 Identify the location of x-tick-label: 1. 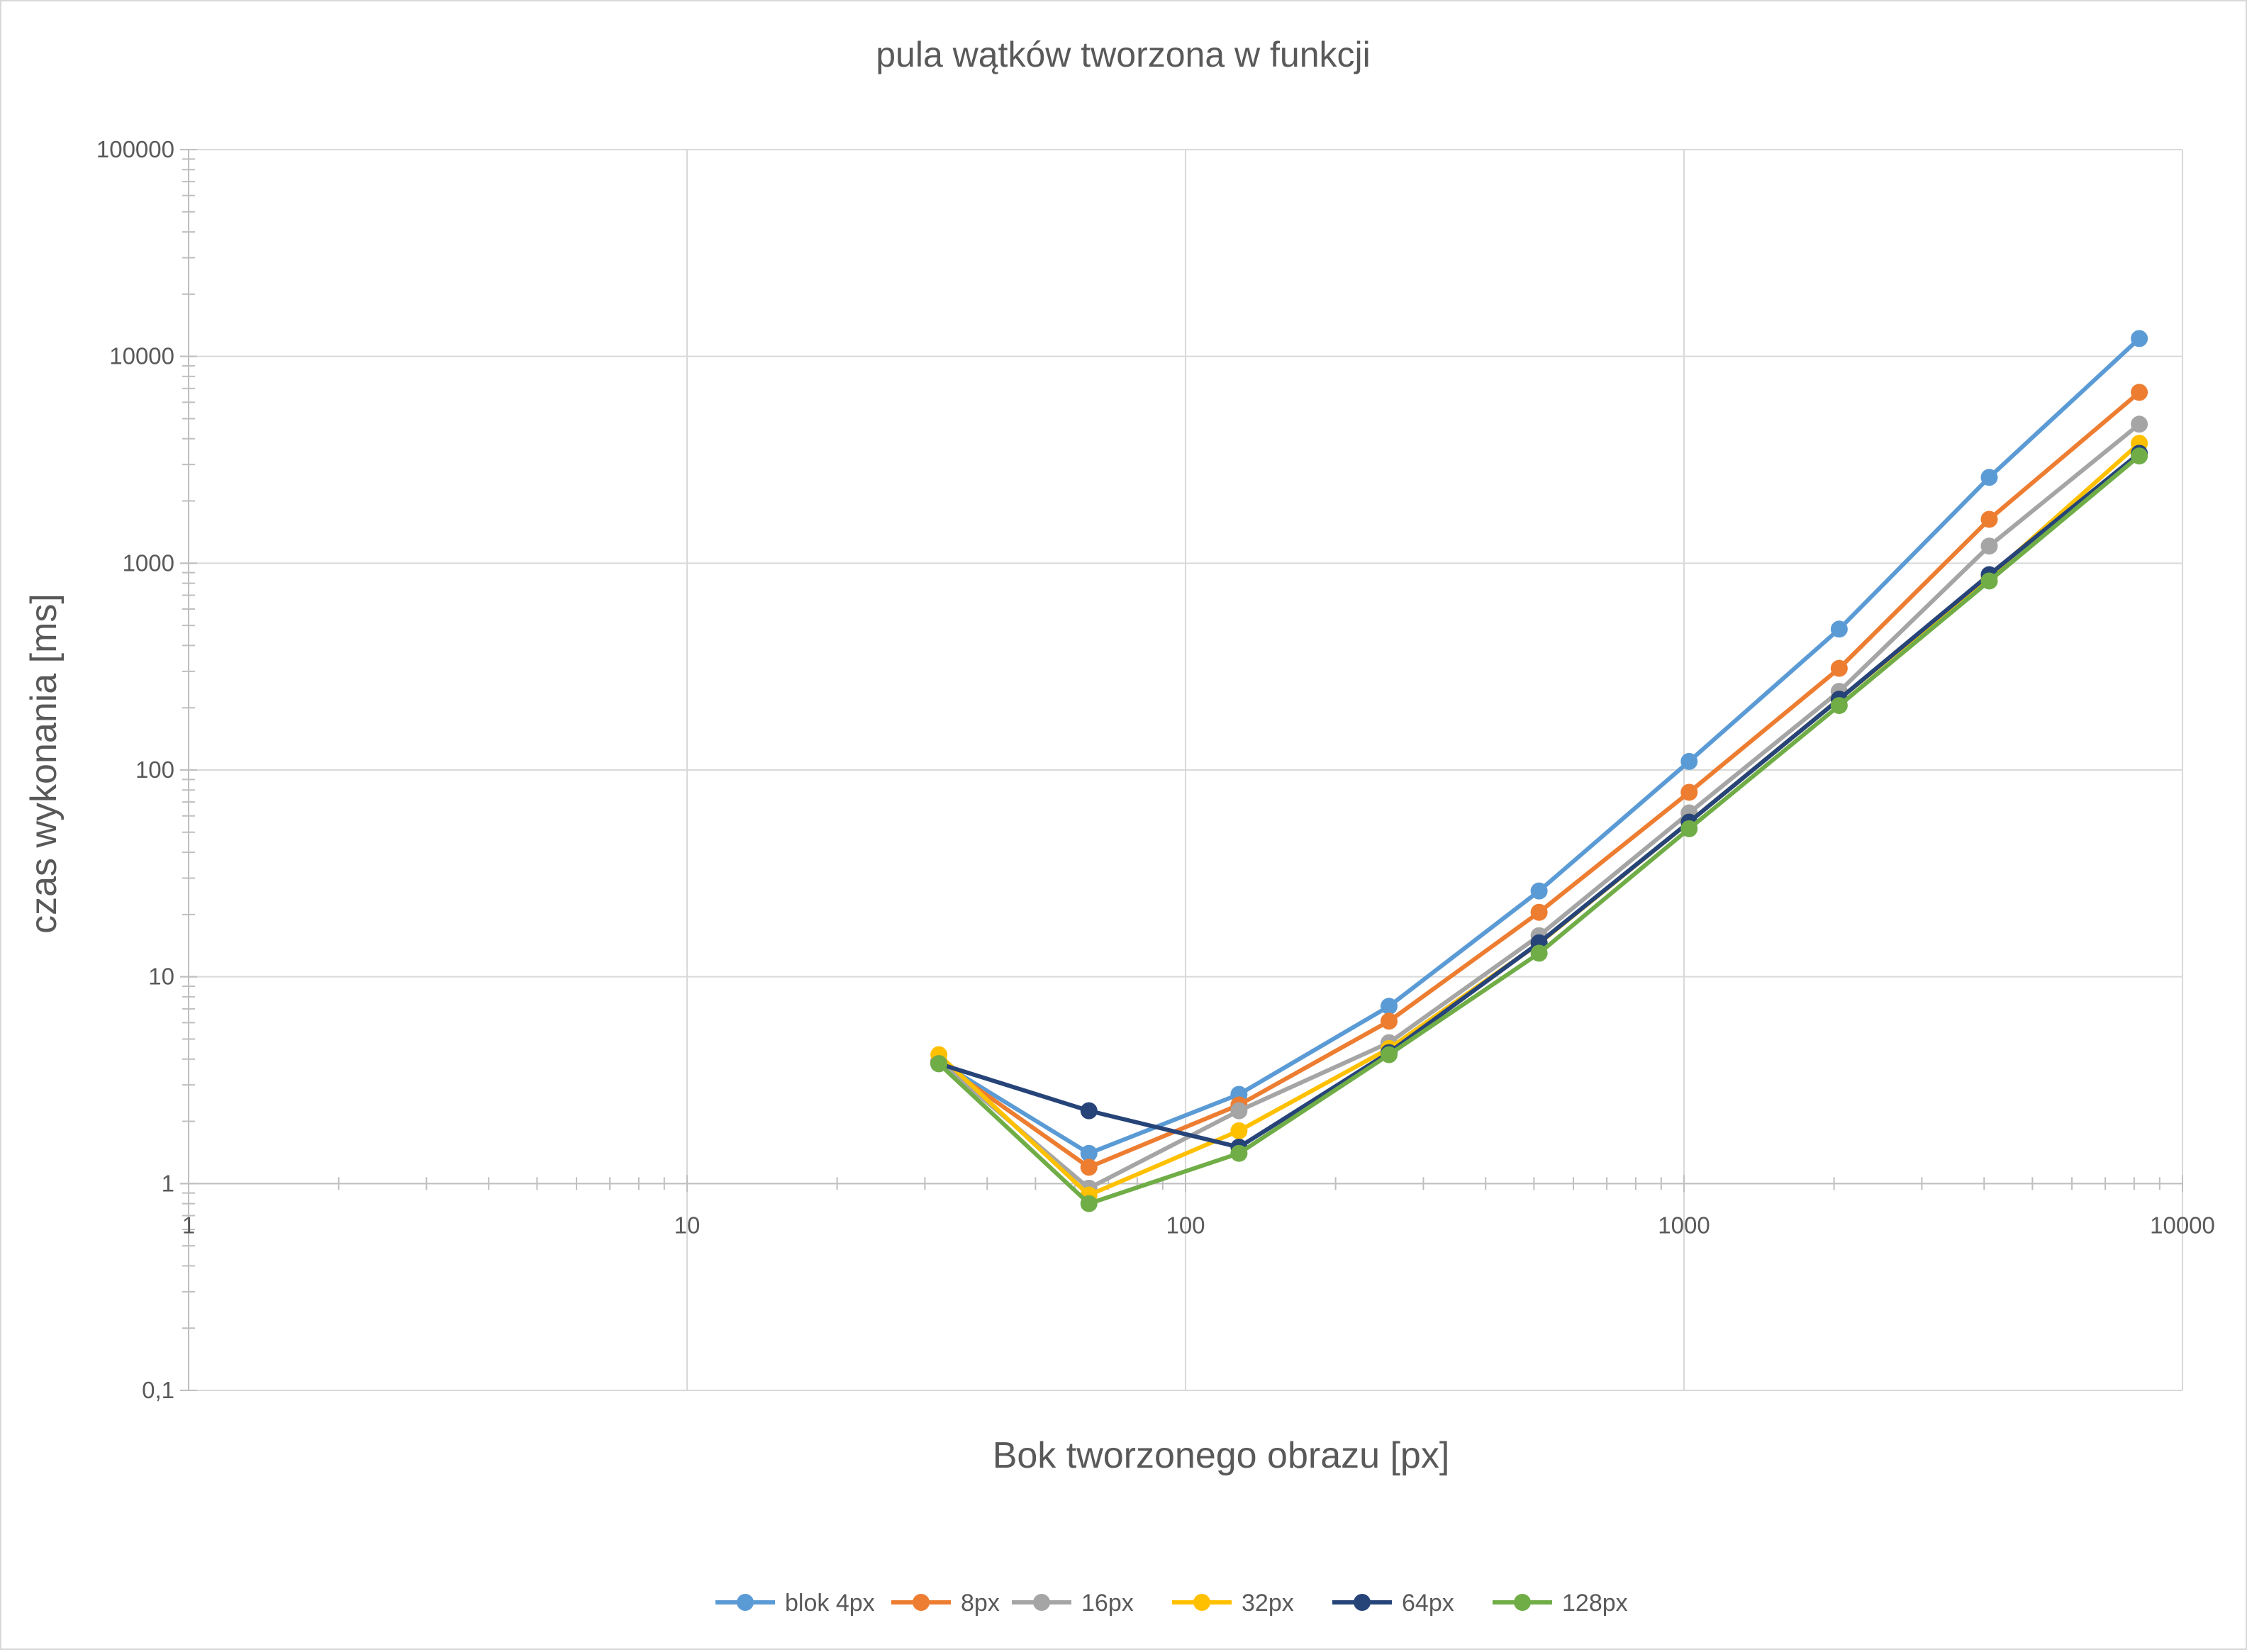
(189, 1225).